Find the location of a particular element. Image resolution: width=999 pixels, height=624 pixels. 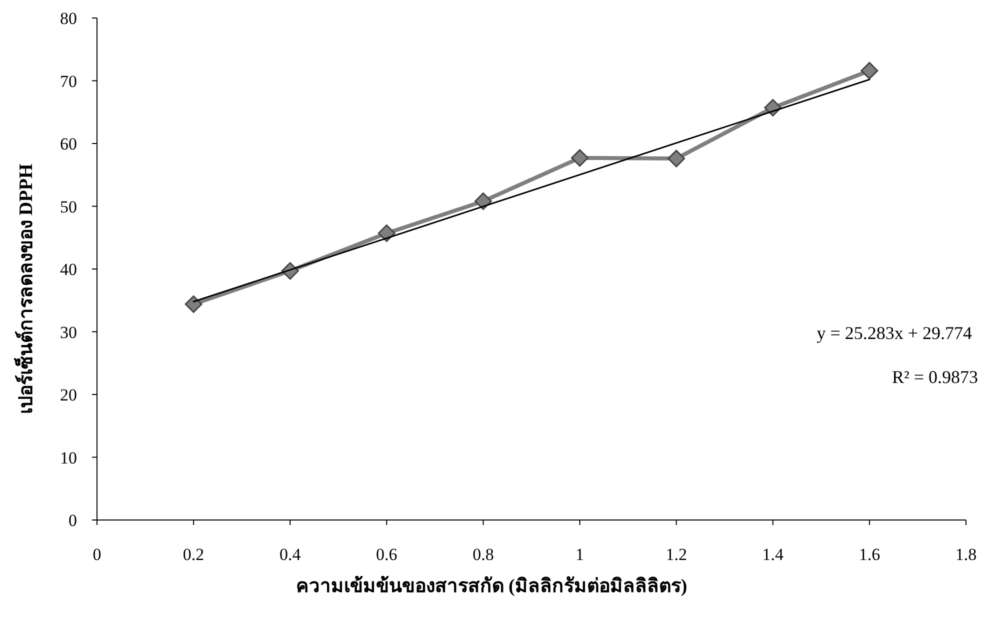

y-tick-label: 40 is located at coordinates (68, 269).